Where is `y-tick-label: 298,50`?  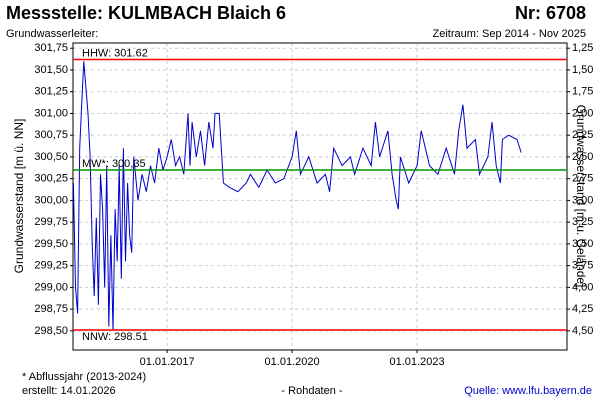
y-tick-label: 298,50 is located at coordinates (51, 331).